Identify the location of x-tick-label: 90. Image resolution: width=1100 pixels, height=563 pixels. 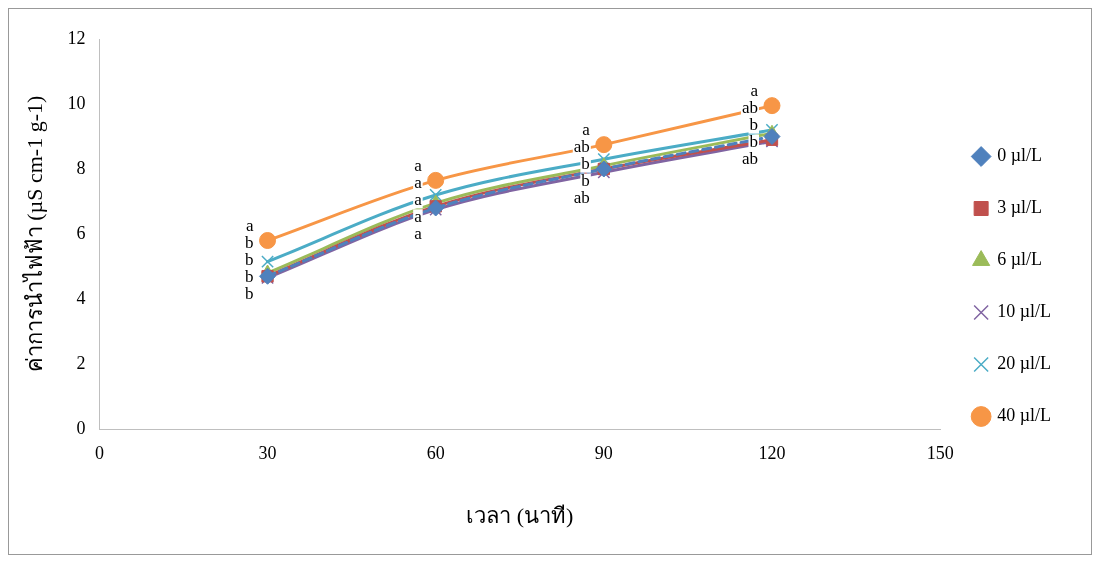
(603, 452).